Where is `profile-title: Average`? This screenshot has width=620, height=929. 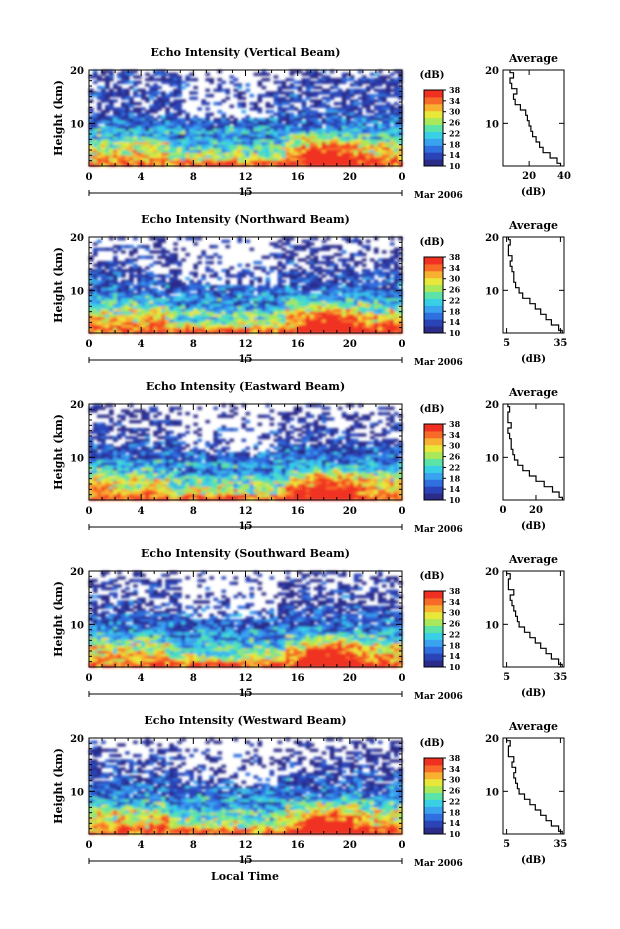
profile-title: Average is located at coordinates (533, 58).